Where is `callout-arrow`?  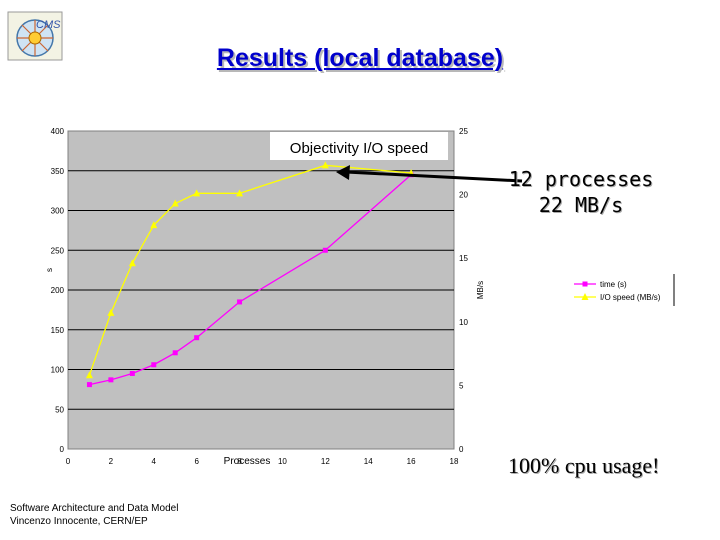
callout-arrow is located at coordinates (429, 174).